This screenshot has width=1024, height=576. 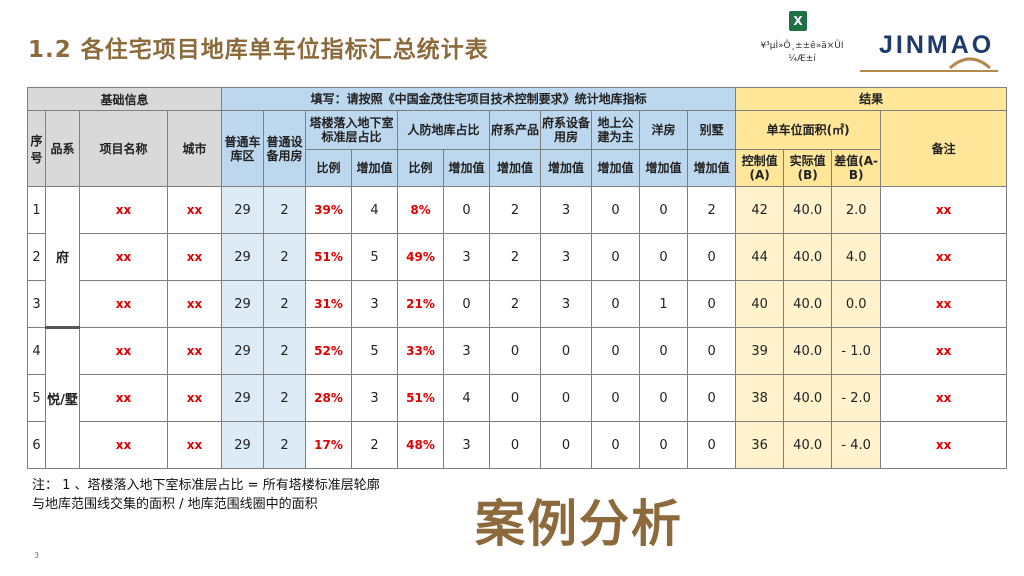 What do you see at coordinates (802, 53) in the screenshot?
I see `excel-file-caption: ¥³µÌ»Ô¸±±ê»ã×ÜI ¼Æ±í` at bounding box center [802, 53].